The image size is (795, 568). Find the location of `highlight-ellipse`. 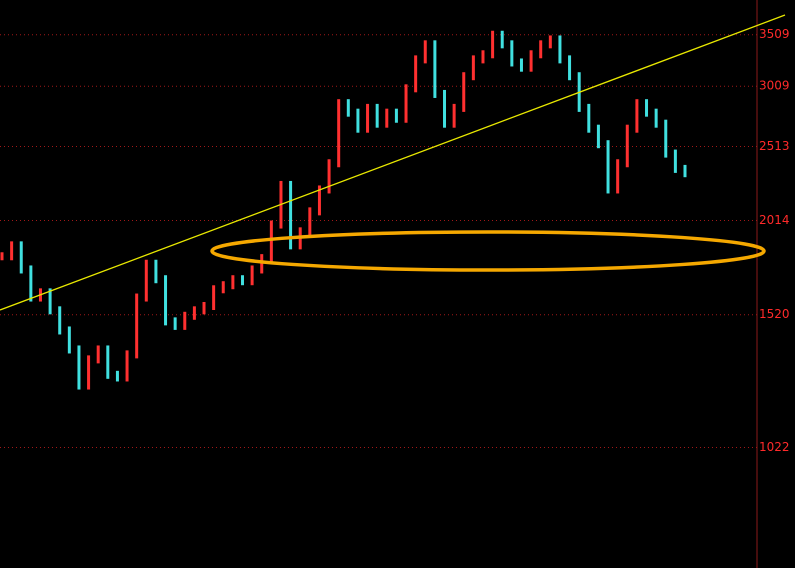

highlight-ellipse is located at coordinates (488, 251).